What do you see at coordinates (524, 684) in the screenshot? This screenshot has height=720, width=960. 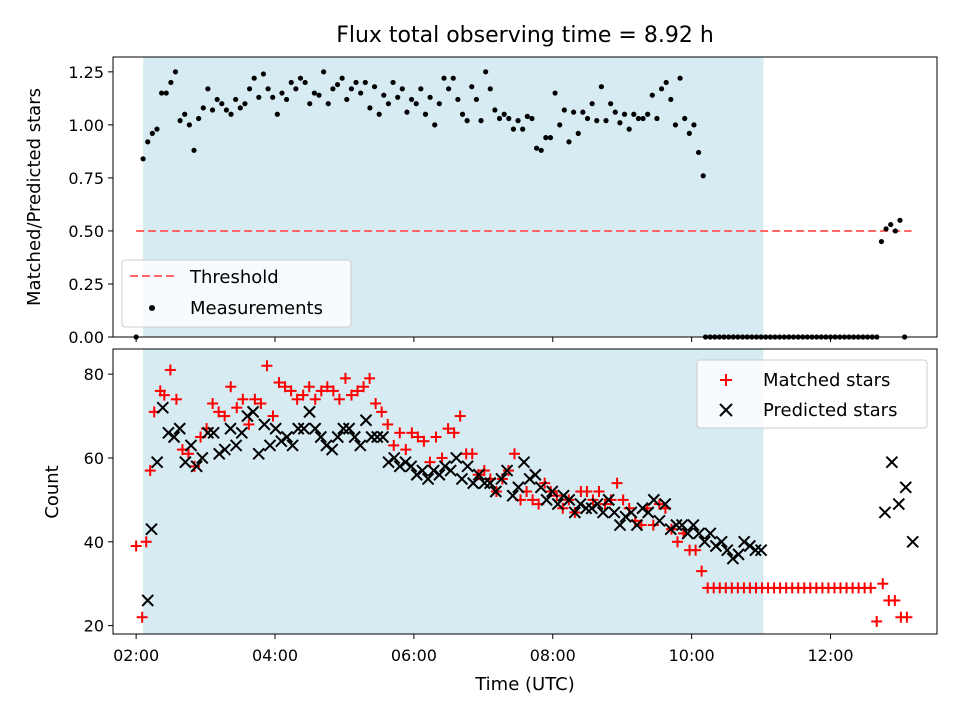 I see `x-axis-label: Time (UTC)` at bounding box center [524, 684].